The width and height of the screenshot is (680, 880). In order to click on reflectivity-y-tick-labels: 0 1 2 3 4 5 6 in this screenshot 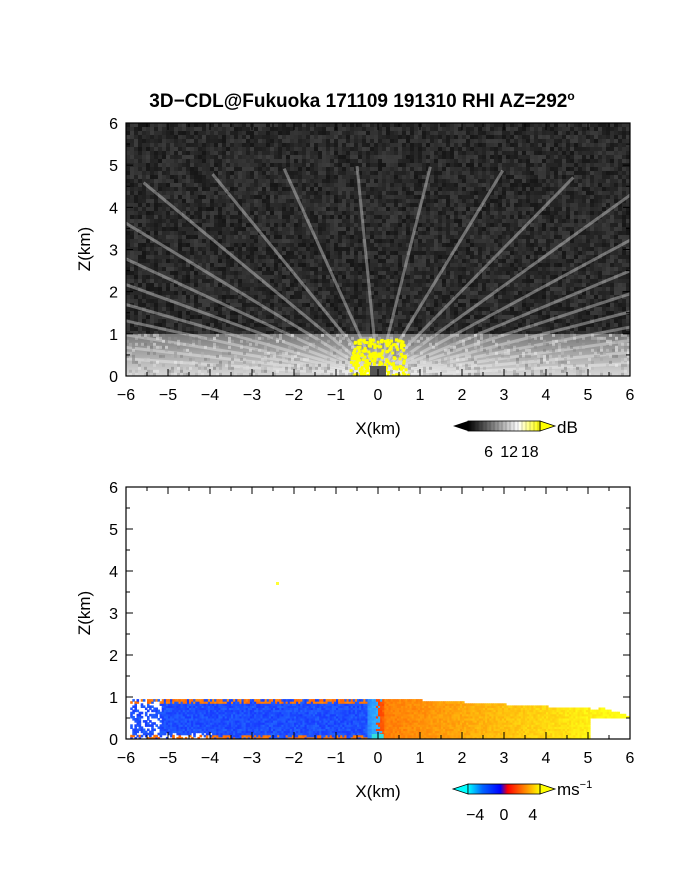, I will do `click(113, 251)`.